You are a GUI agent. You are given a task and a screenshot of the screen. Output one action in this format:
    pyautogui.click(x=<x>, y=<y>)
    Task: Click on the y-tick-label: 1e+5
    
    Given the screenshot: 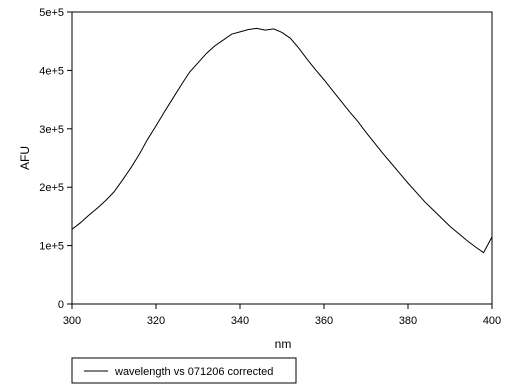 What is the action you would take?
    pyautogui.click(x=51, y=247)
    